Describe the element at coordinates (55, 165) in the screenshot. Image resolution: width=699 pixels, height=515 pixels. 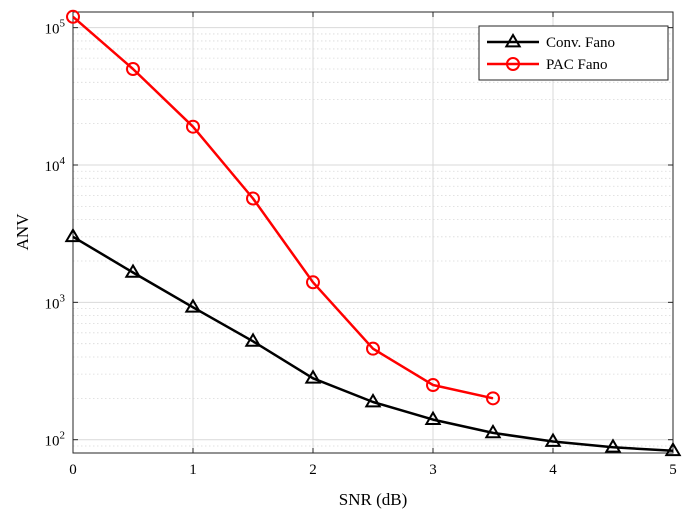
I see `y-tick-label: 10⁴` at that location.